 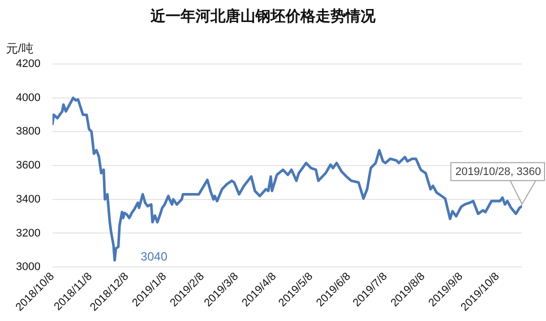 What do you see at coordinates (28, 166) in the screenshot?
I see `y-tick-label: 3600` at bounding box center [28, 166].